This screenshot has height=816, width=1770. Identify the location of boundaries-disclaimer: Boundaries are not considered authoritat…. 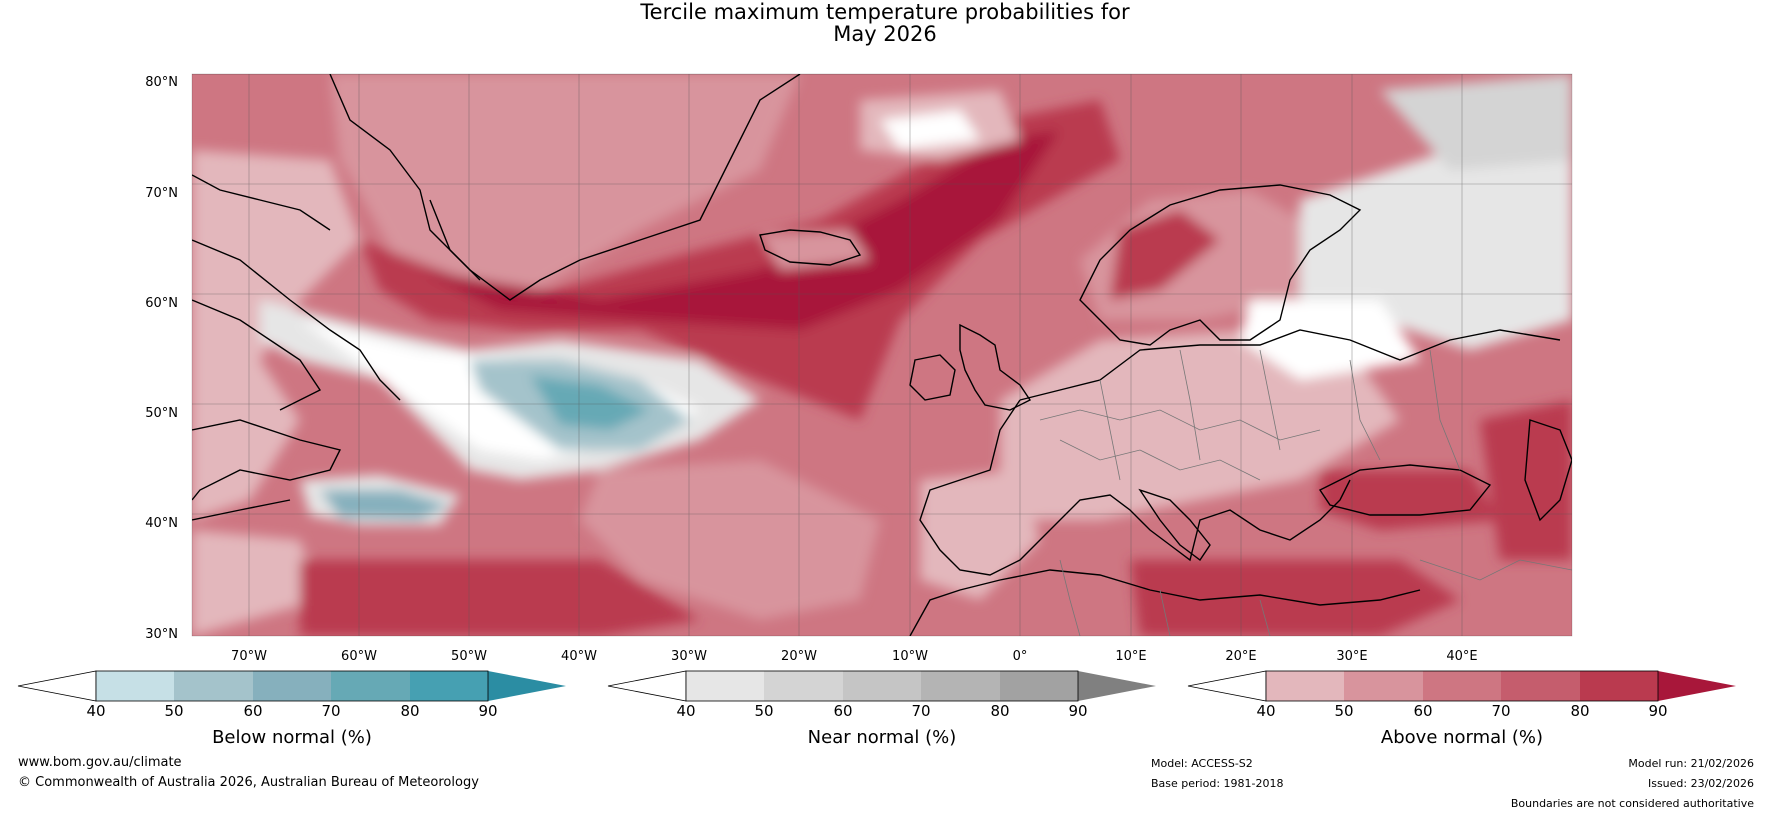
(1632, 803).